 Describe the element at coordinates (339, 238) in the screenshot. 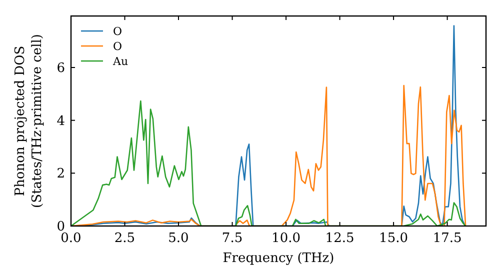

I see `x-tick-label: 12.5` at that location.